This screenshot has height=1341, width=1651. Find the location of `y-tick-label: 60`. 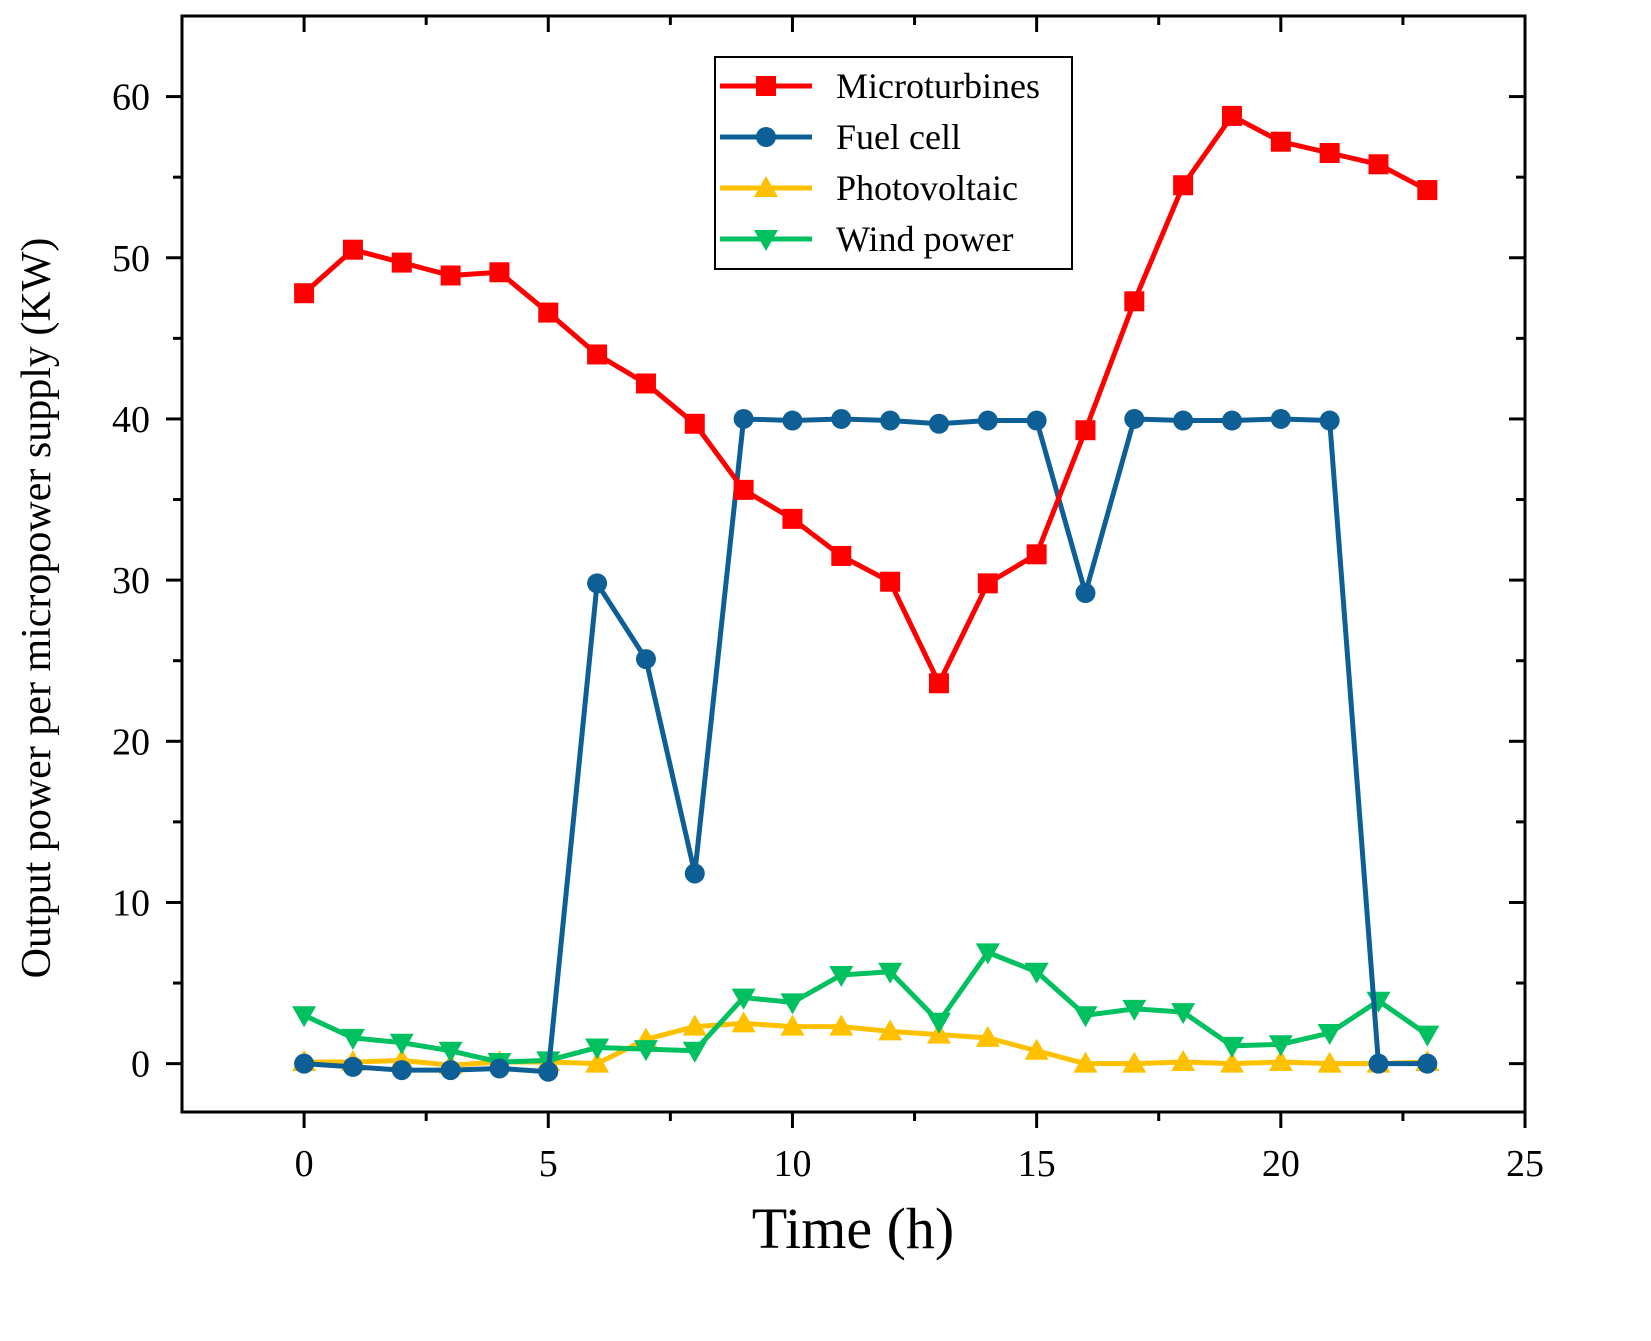

y-tick-label: 60 is located at coordinates (131, 98).